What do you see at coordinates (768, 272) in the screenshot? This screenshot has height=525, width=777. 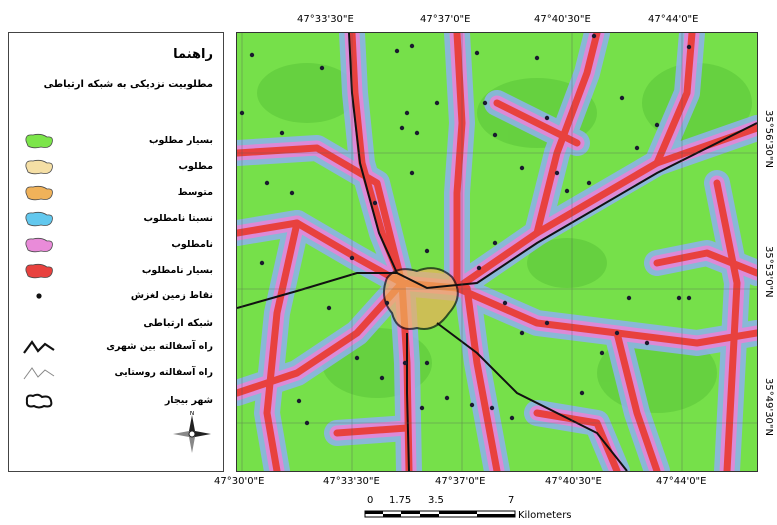 I see `right-axis-label: 35°53'0"N` at bounding box center [768, 272].